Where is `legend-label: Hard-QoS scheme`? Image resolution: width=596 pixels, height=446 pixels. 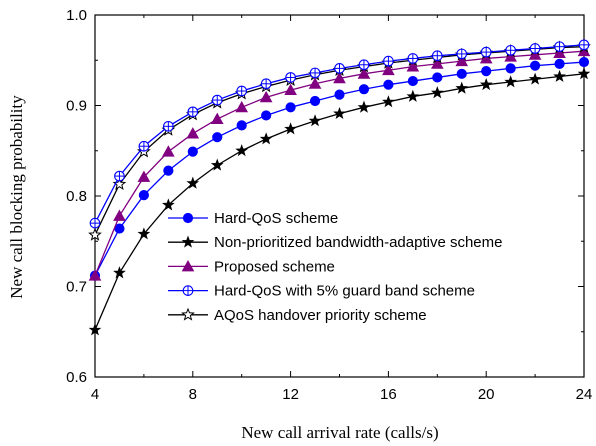 legend-label: Hard-QoS scheme is located at coordinates (276, 218).